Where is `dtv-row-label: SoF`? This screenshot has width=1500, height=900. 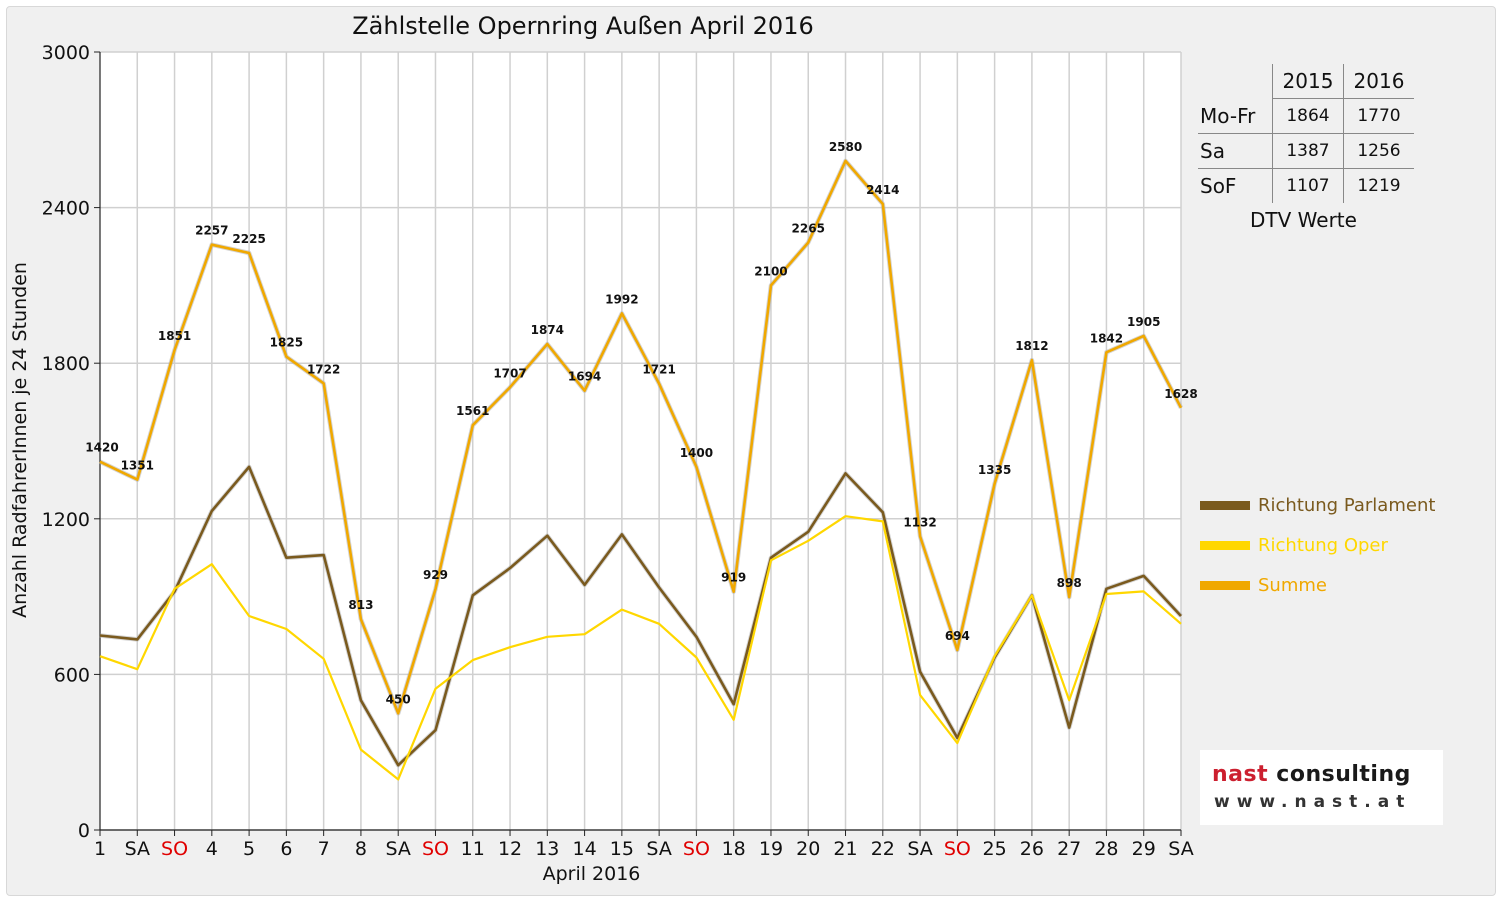
dtv-row-label: SoF is located at coordinates (1218, 186).